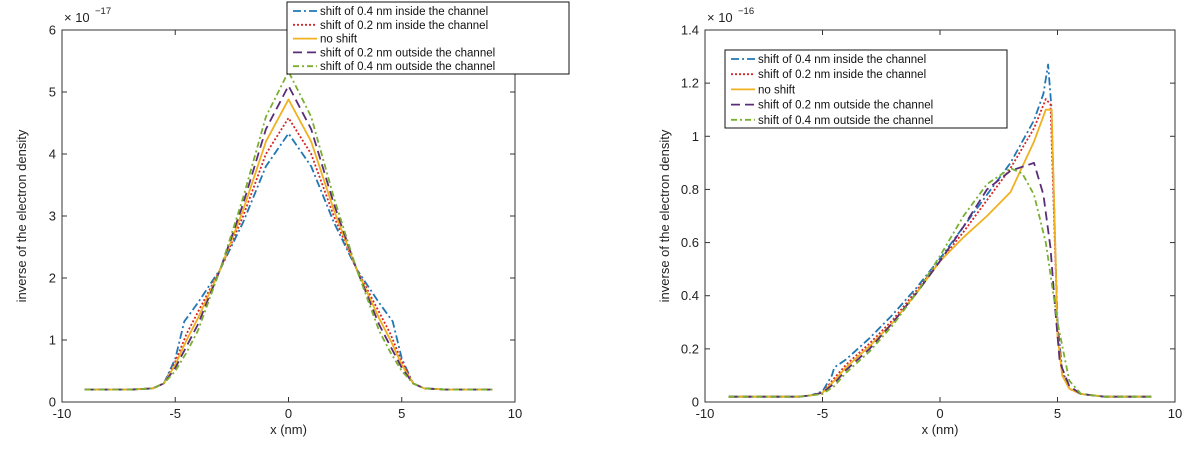 This screenshot has height=450, width=1192. I want to click on y-tick-label: 0.4, so click(690, 295).